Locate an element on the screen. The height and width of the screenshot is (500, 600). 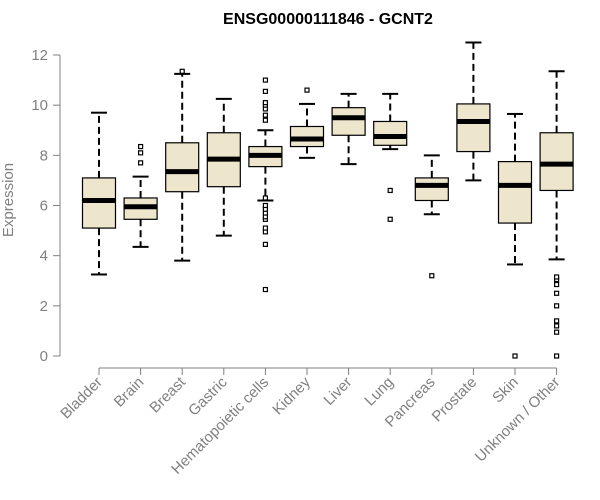
y-tick-label: 4 is located at coordinates (44, 256).